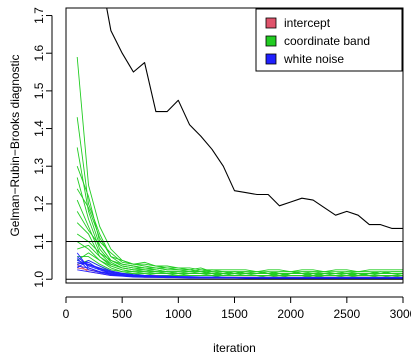  What do you see at coordinates (39, 15) in the screenshot?
I see `y-tick-label: 1.7` at bounding box center [39, 15].